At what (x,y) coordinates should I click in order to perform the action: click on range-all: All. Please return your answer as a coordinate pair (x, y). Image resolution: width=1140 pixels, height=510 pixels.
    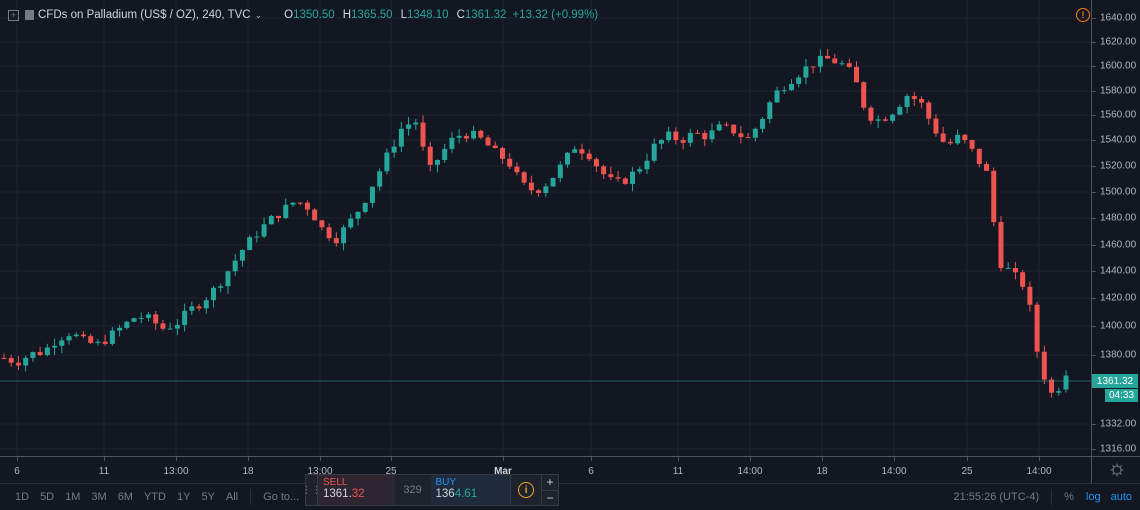
    Looking at the image, I should click on (232, 497).